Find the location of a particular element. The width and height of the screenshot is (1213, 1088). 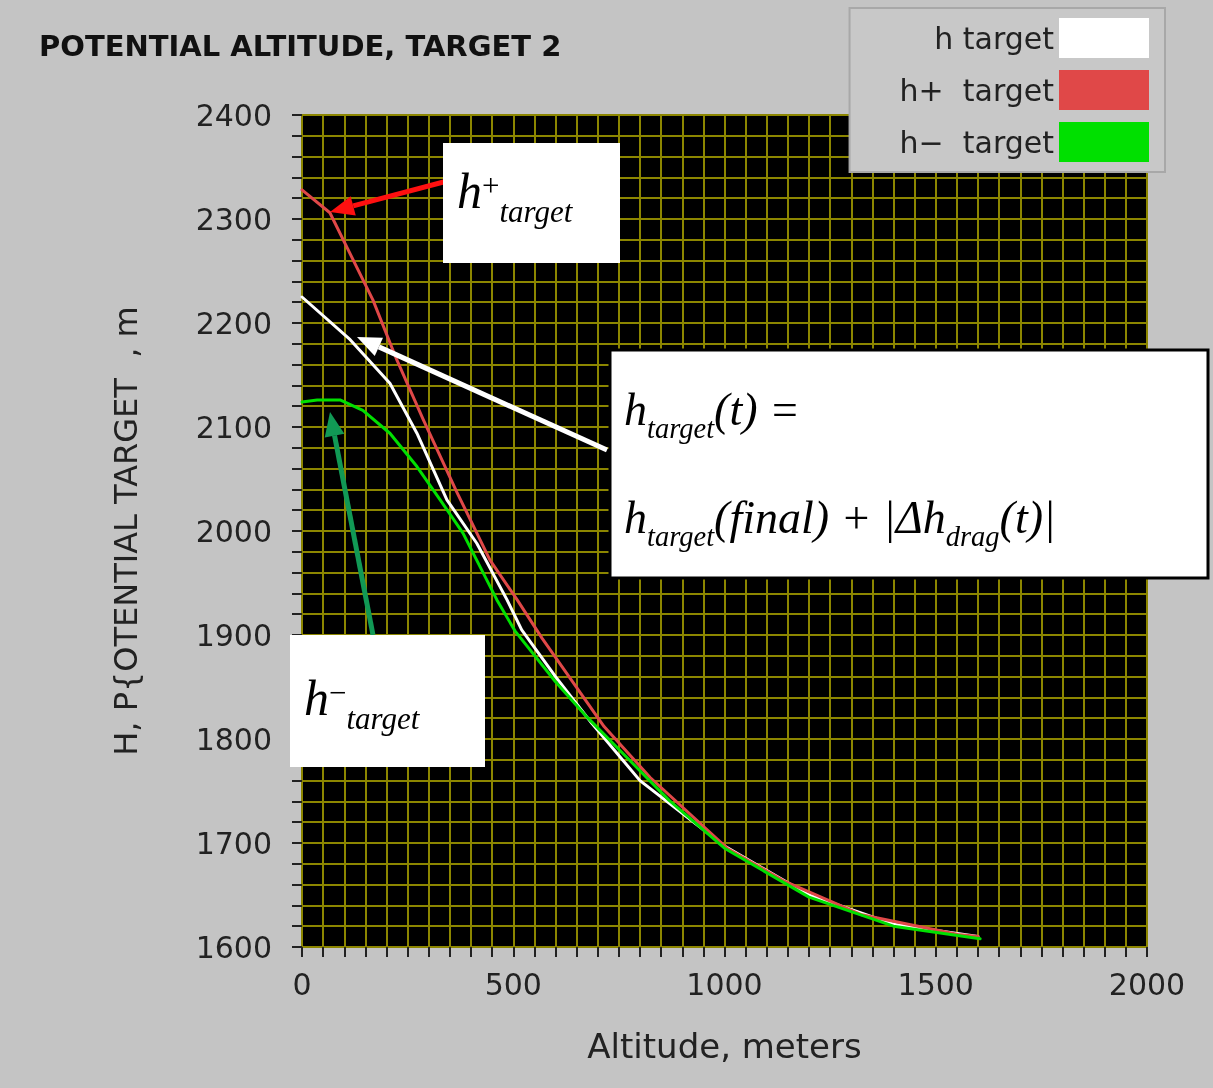

legend-label: h target is located at coordinates (994, 38).